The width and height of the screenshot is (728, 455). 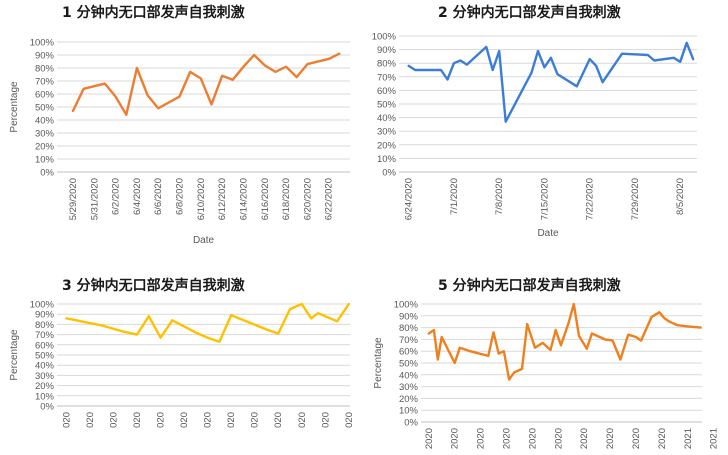 What do you see at coordinates (158, 196) in the screenshot?
I see `x-tick-label: 6/6/2020` at bounding box center [158, 196].